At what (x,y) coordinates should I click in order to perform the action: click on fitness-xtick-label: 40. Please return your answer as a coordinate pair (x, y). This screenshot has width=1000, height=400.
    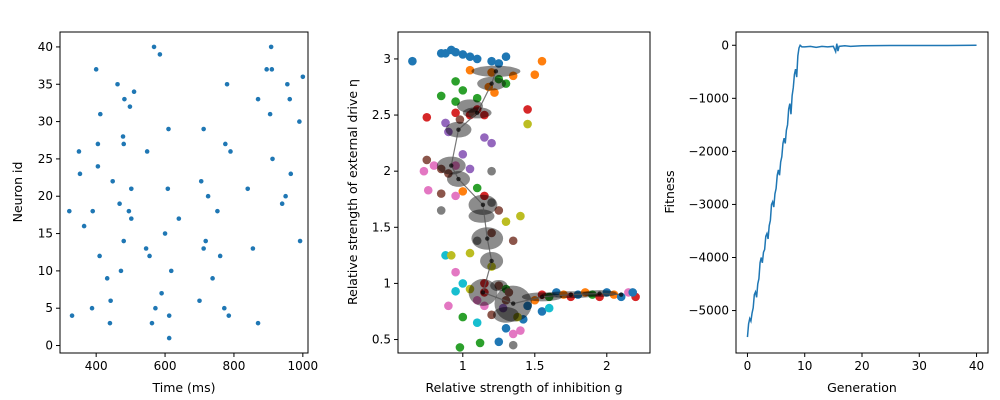
    Looking at the image, I should click on (976, 366).